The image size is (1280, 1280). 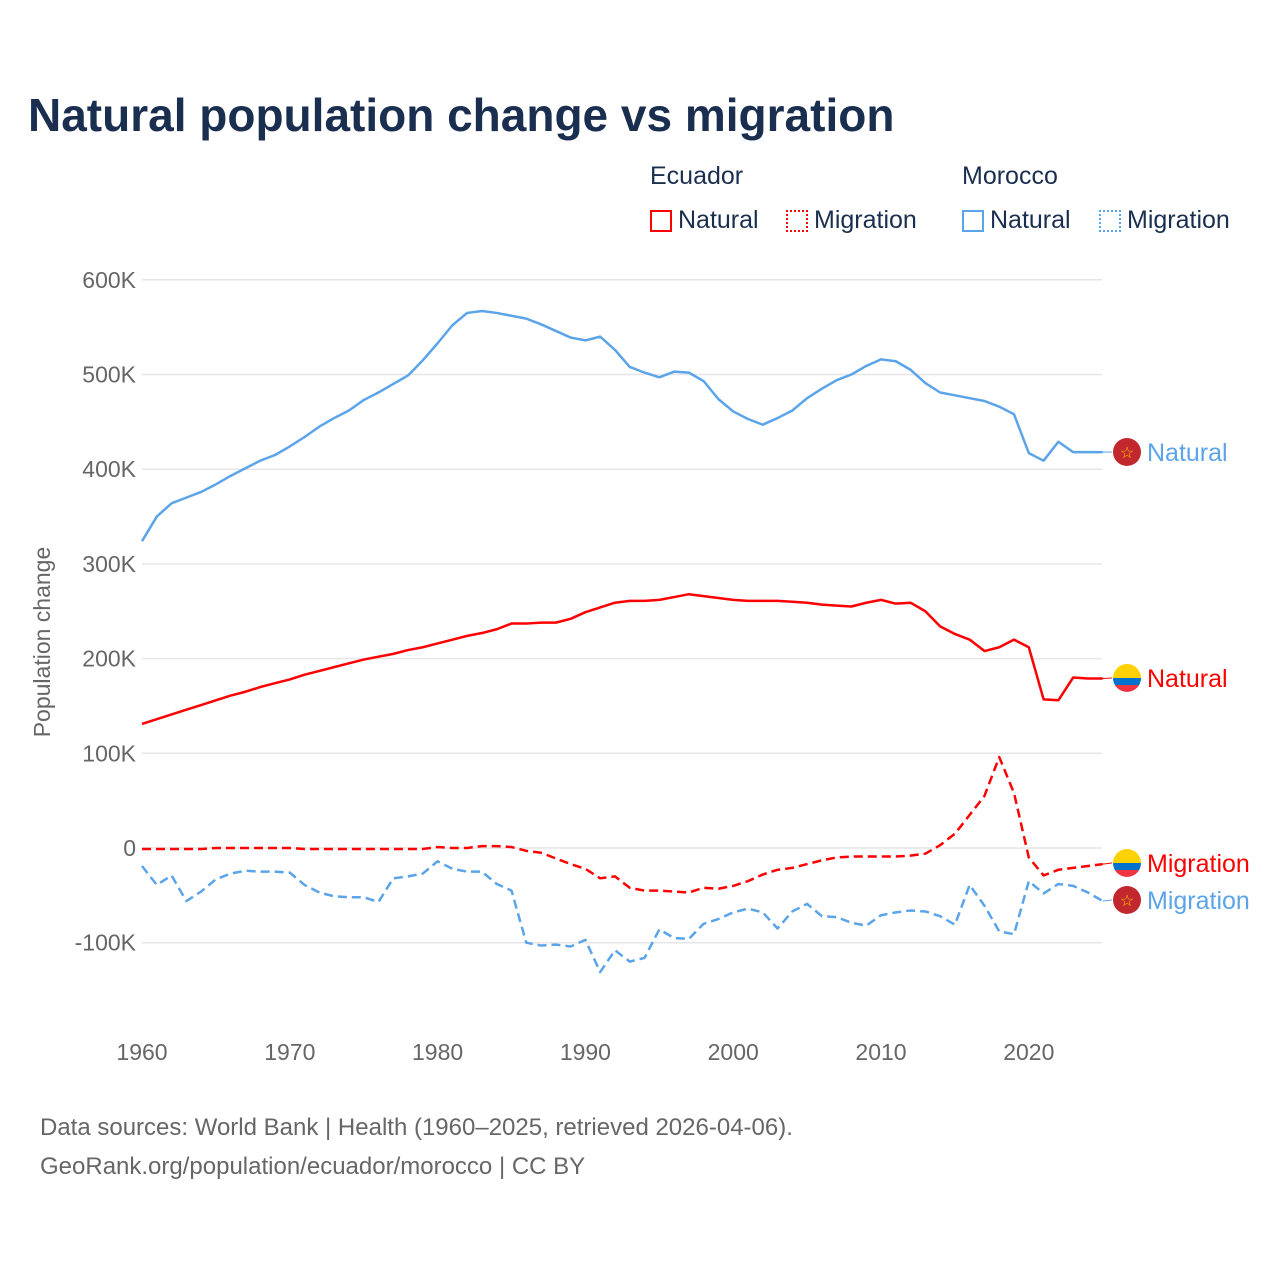 I want to click on y-tick-label: 100K, so click(x=109, y=753).